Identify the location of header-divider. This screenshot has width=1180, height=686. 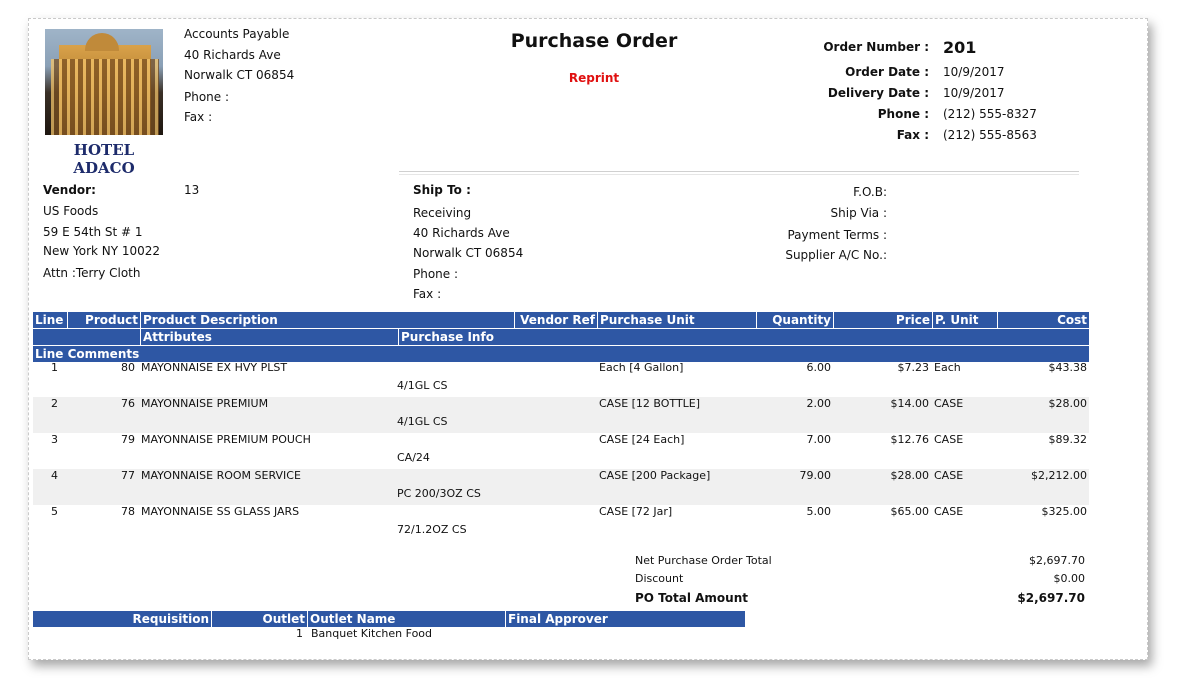
(739, 171).